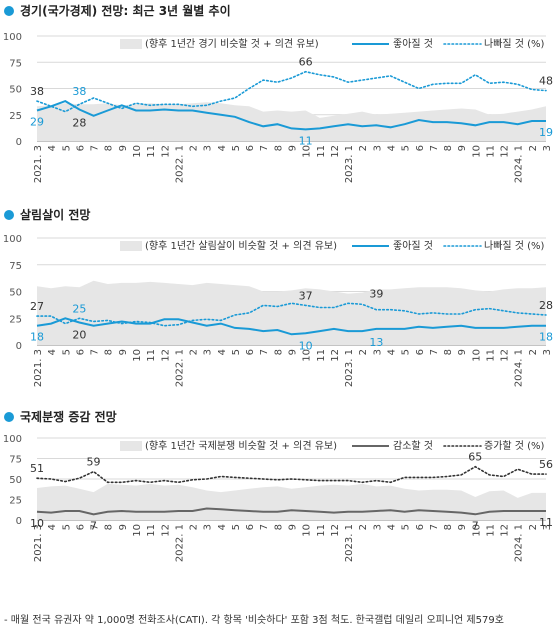 Image resolution: width=558 pixels, height=633 pixels. Describe the element at coordinates (79, 91) in the screenshot. I see `data-label: 38` at that location.